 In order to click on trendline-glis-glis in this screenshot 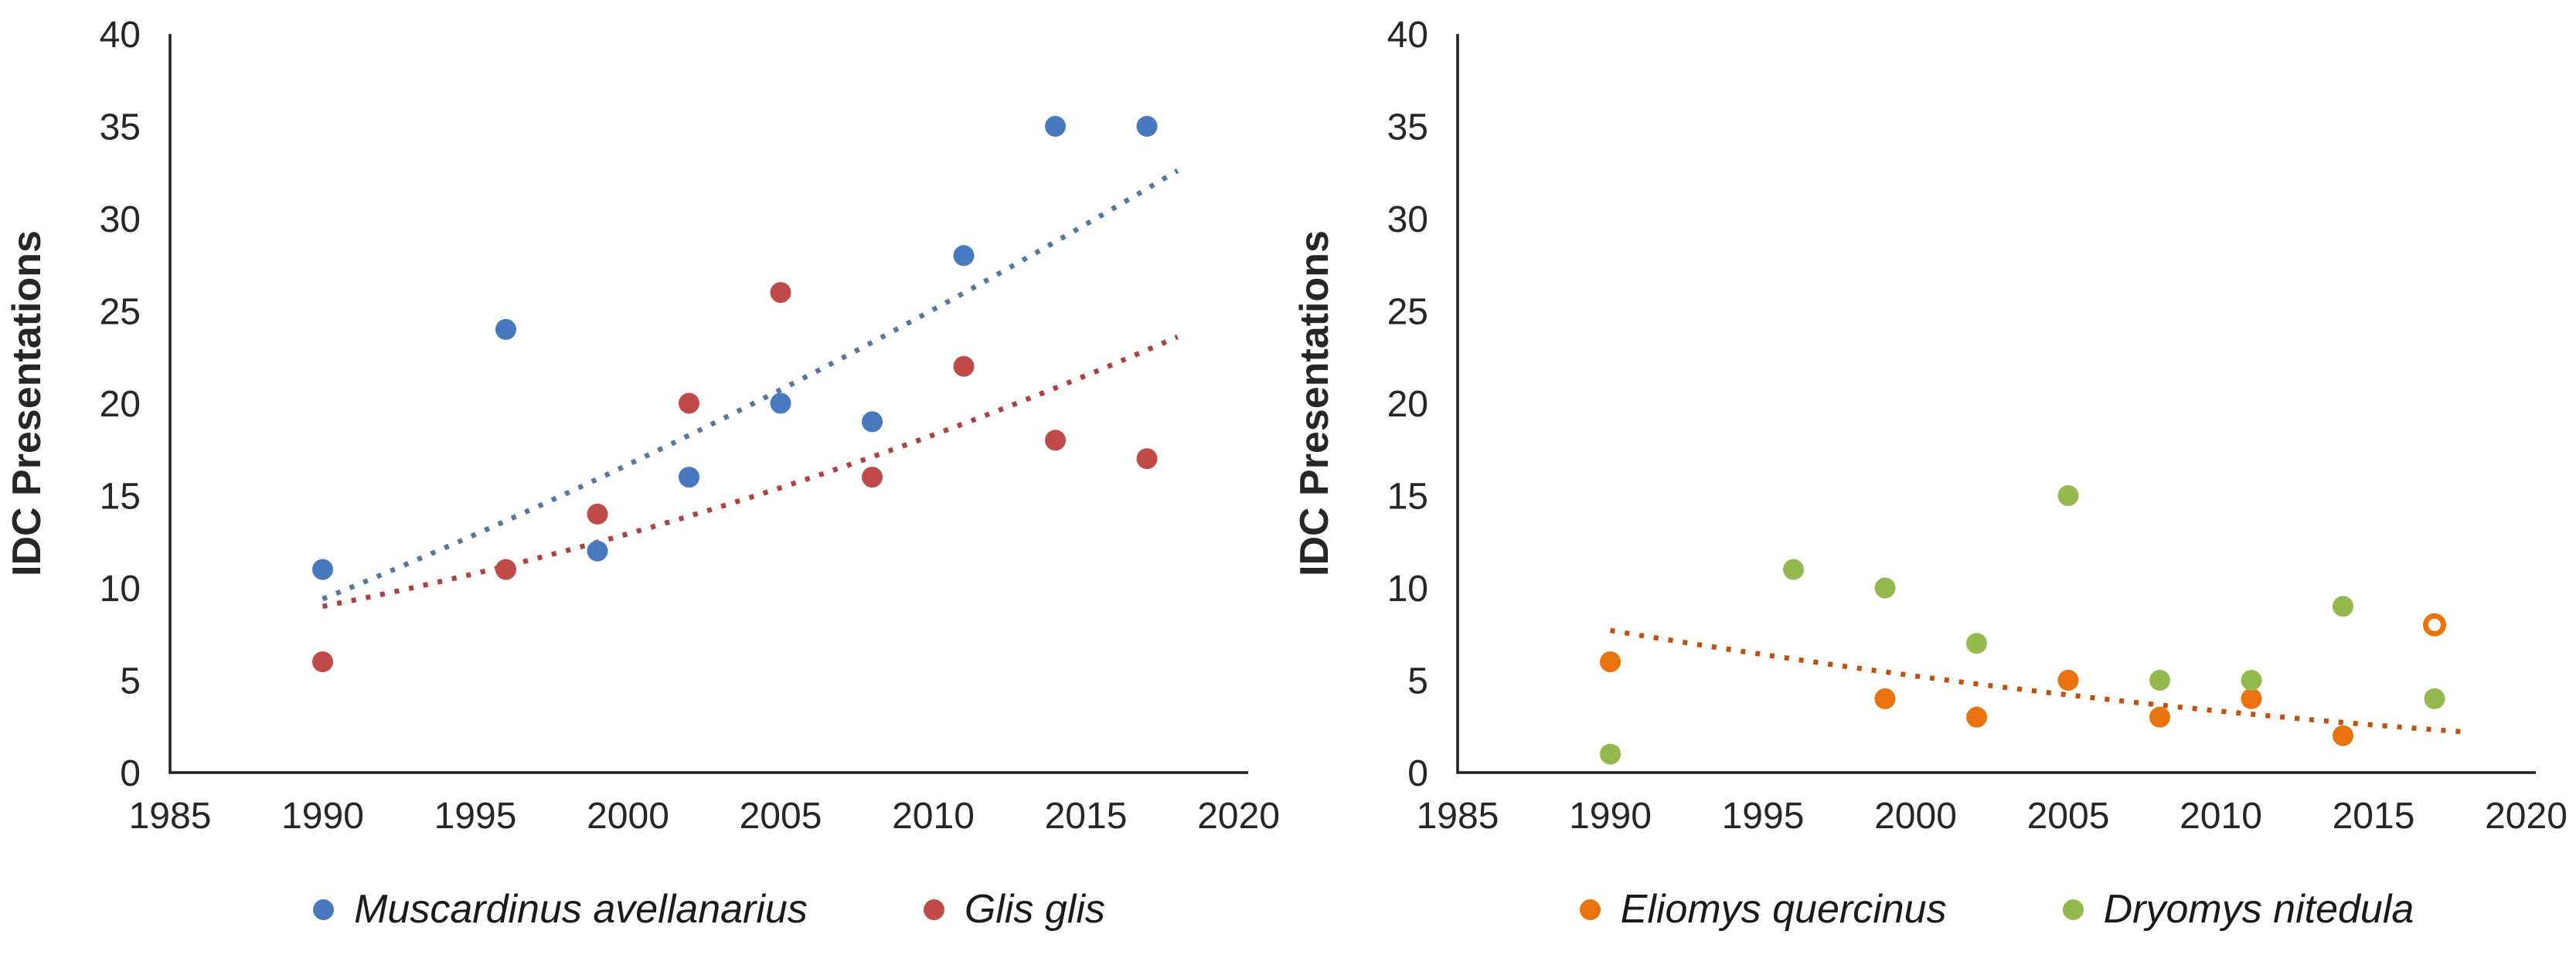, I will do `click(750, 472)`.